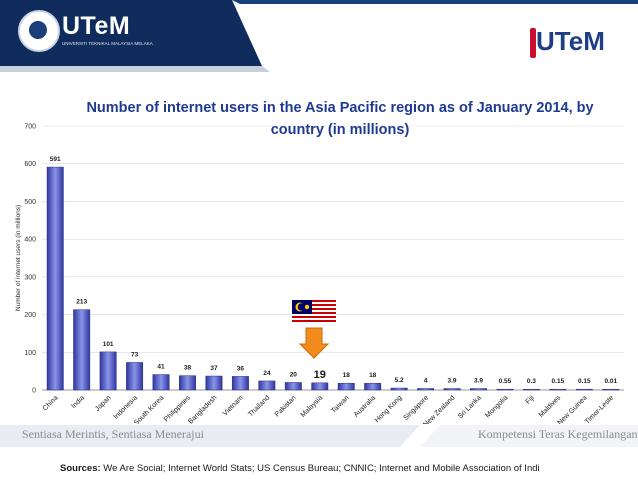  What do you see at coordinates (55, 278) in the screenshot?
I see `bar-china` at bounding box center [55, 278].